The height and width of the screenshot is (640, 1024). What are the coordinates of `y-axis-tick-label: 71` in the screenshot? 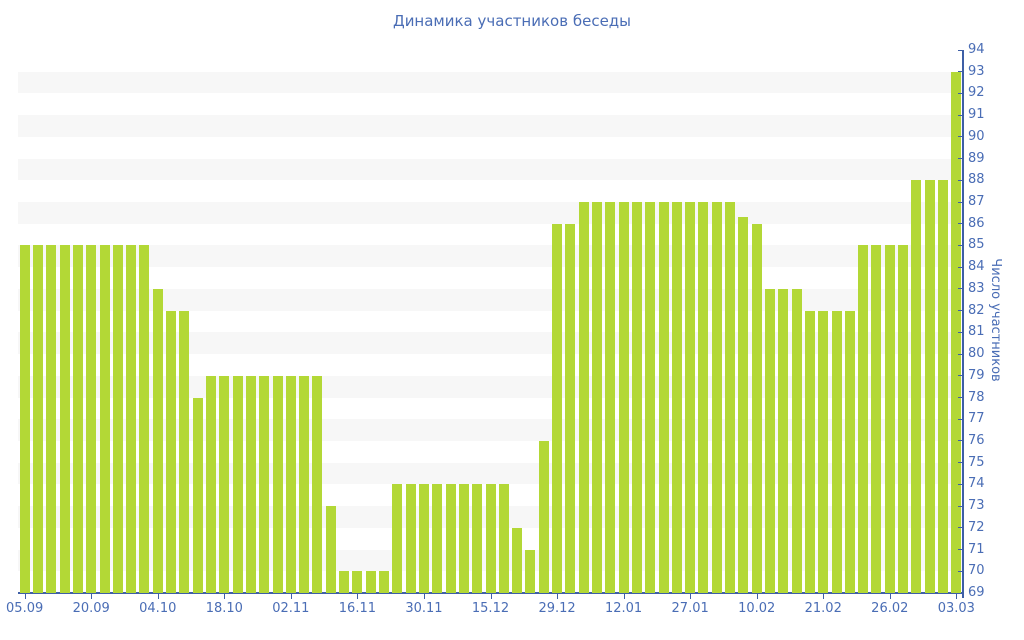 It's located at (976, 549).